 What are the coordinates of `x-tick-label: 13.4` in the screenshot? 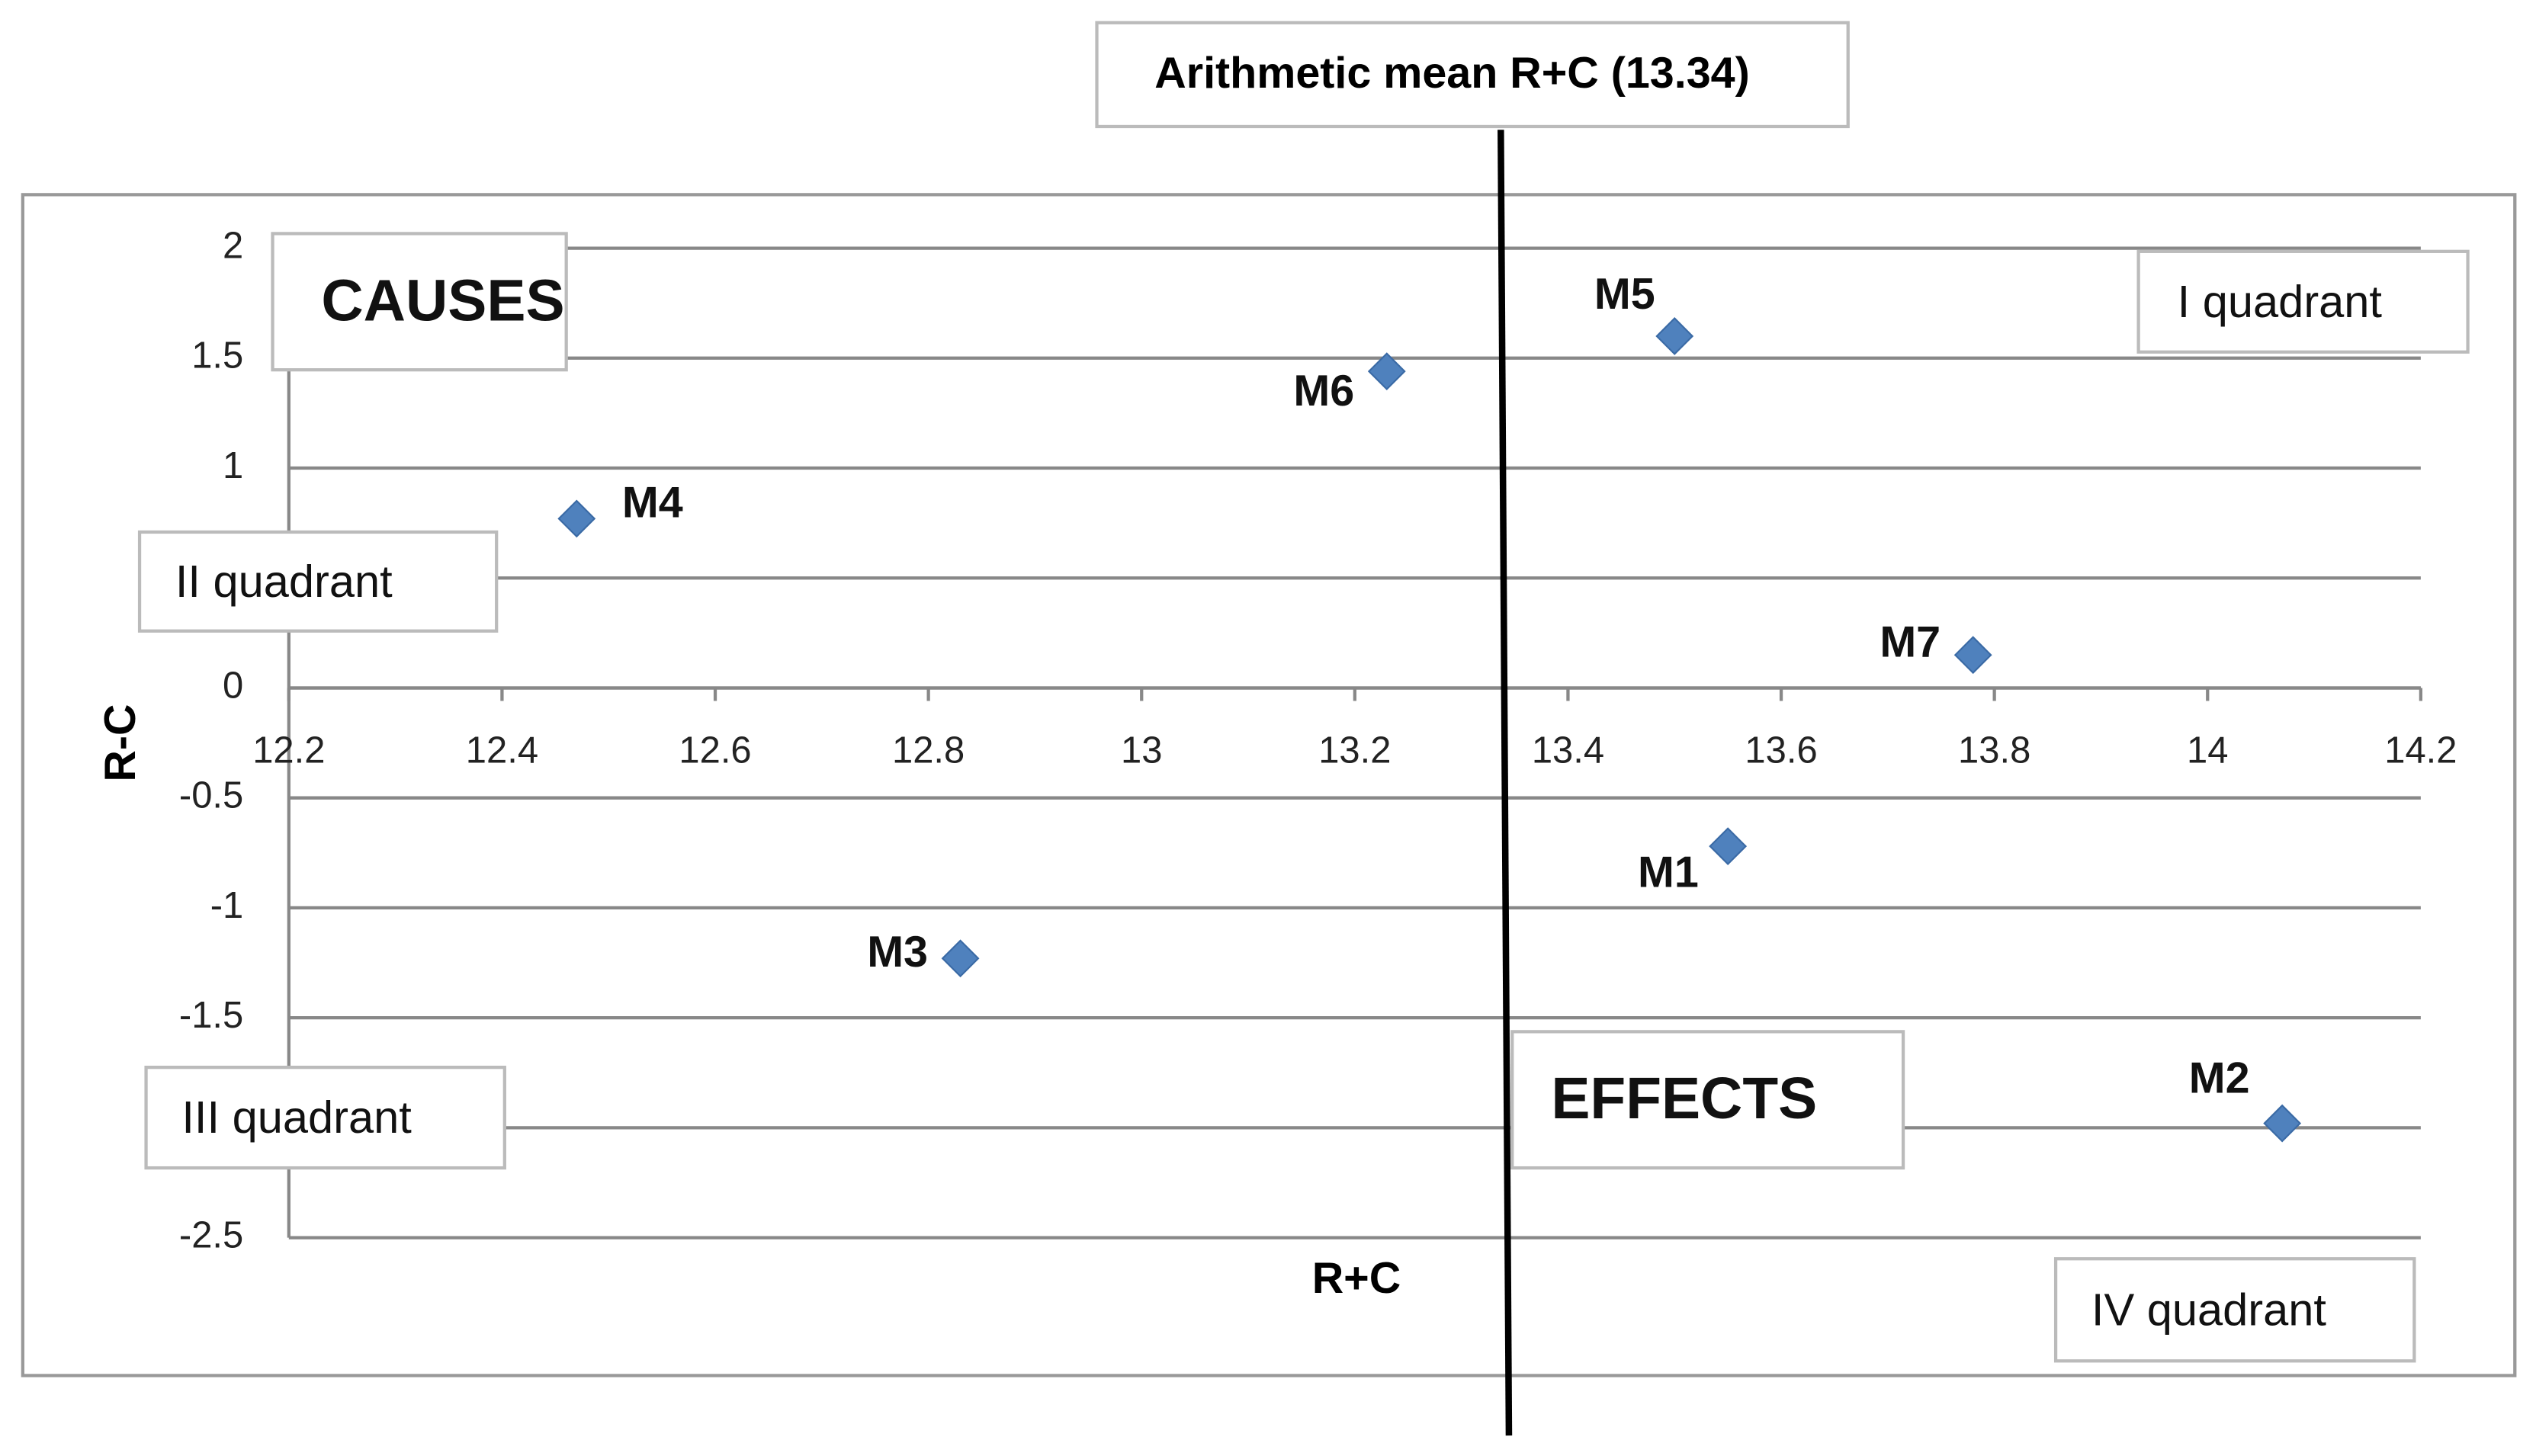 It's located at (1568, 750).